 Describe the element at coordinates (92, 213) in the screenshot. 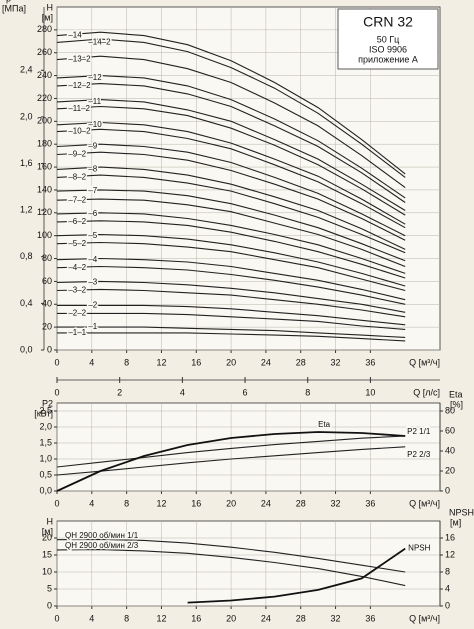

I see `series-label: –6` at that location.